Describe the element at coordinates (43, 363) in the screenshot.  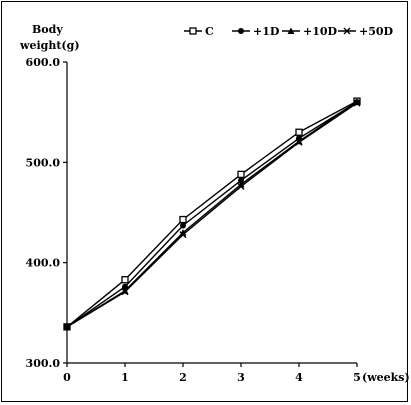
I see `y-tick-label: 300.0` at that location.